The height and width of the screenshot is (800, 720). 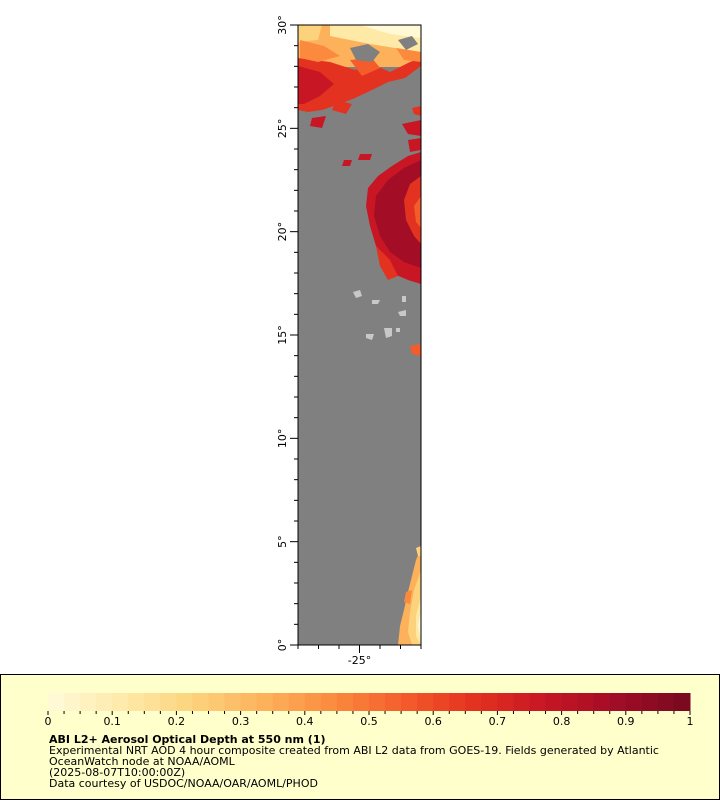 I want to click on map-frame, so click(x=359, y=335).